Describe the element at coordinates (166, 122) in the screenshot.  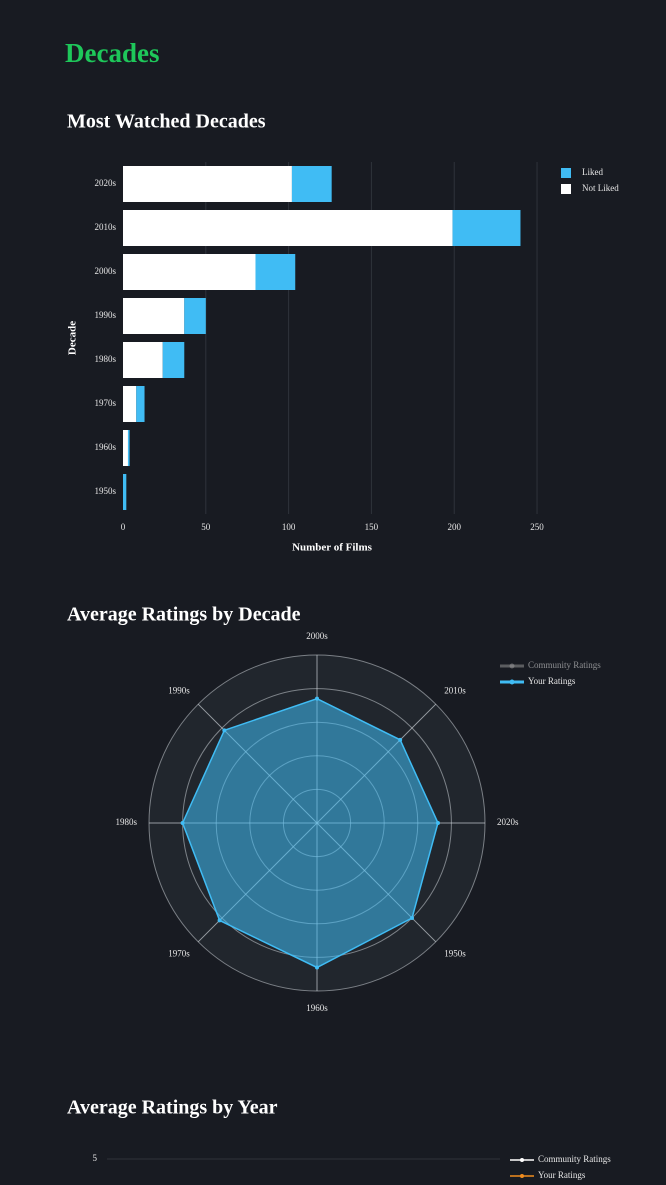
I see `chart-title: Most Watched Decades` at that location.